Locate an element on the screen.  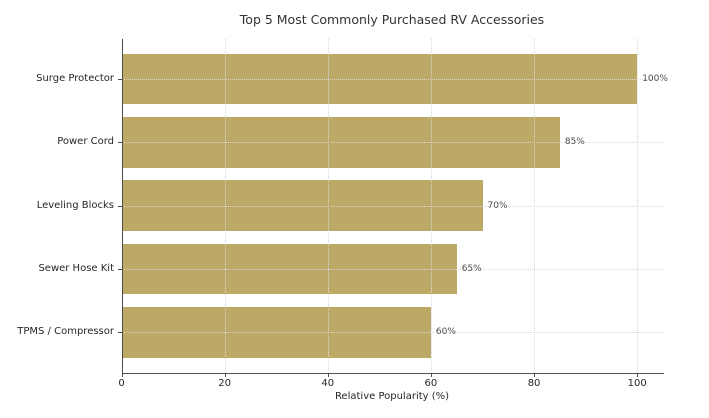
x-tick-label: 100 is located at coordinates (637, 384).